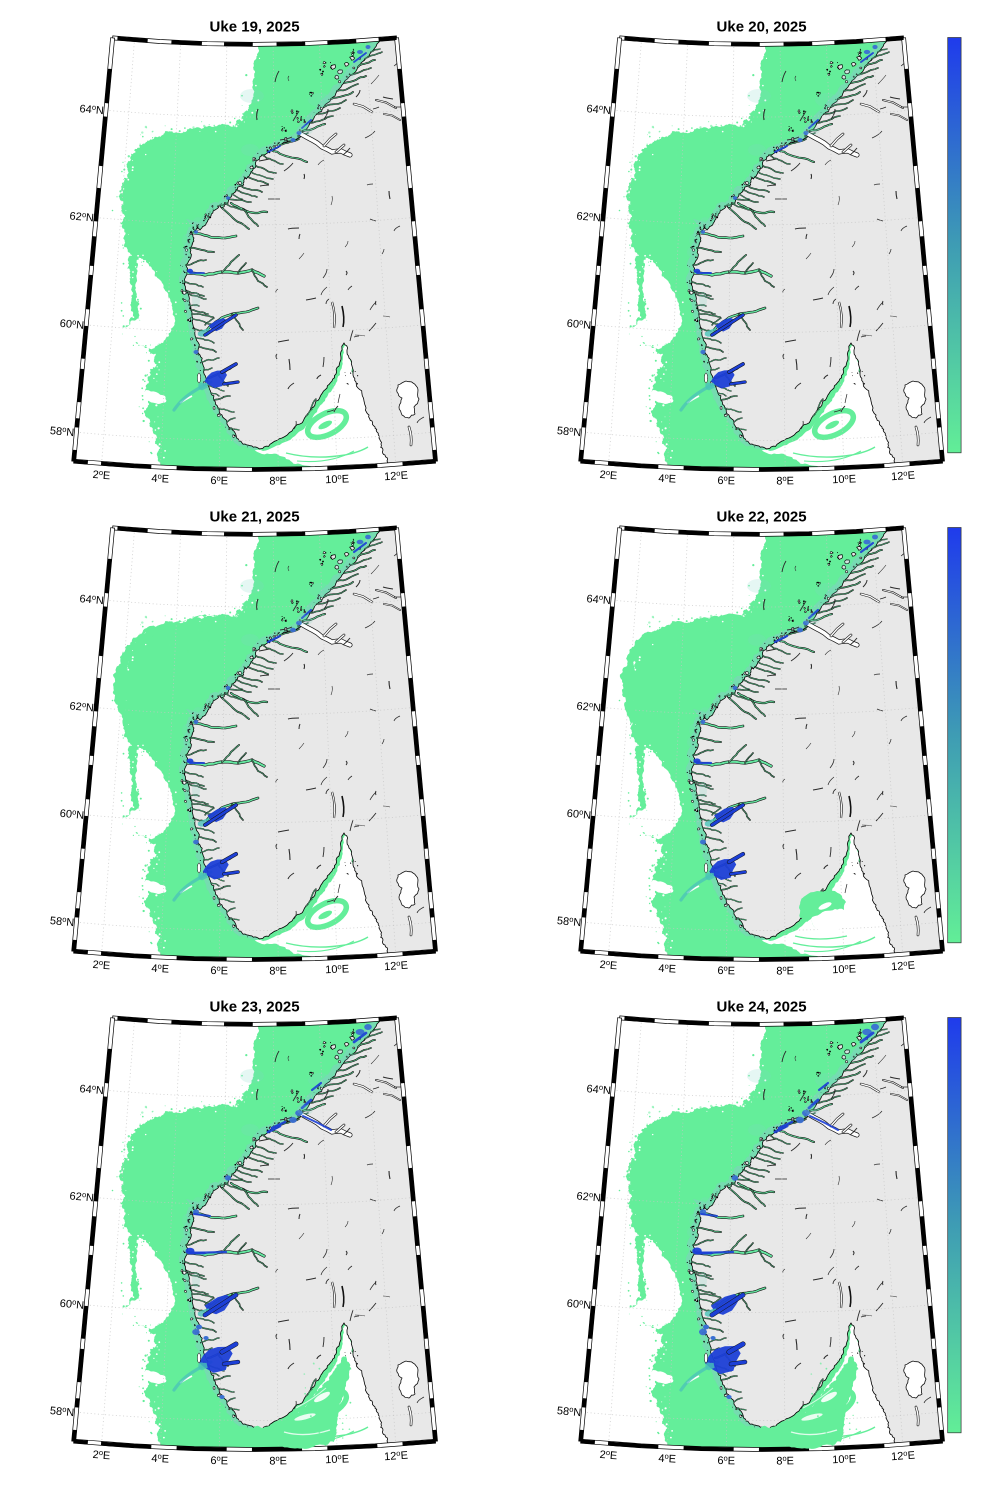 This screenshot has width=1006, height=1511. I want to click on svg-text: Uke 24, 2025, so click(762, 1007).